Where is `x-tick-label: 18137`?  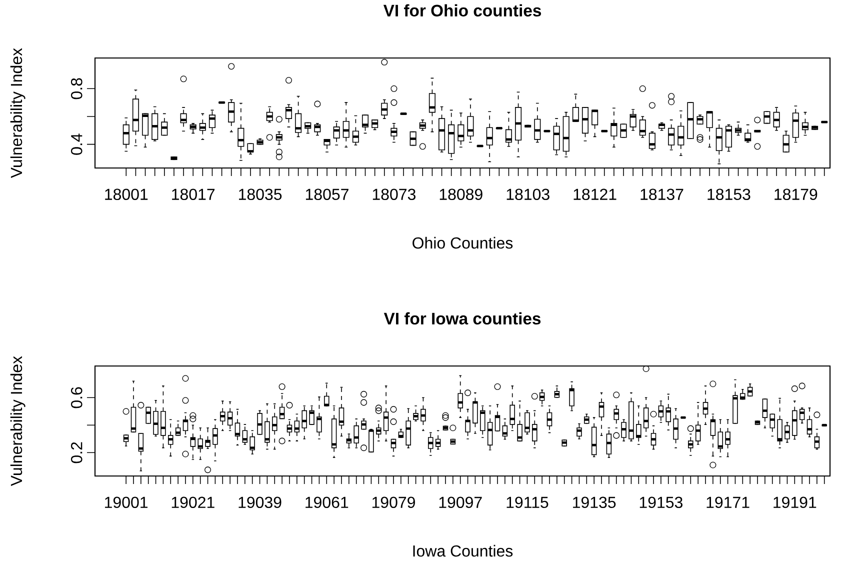
x-tick-label: 18137 is located at coordinates (662, 194).